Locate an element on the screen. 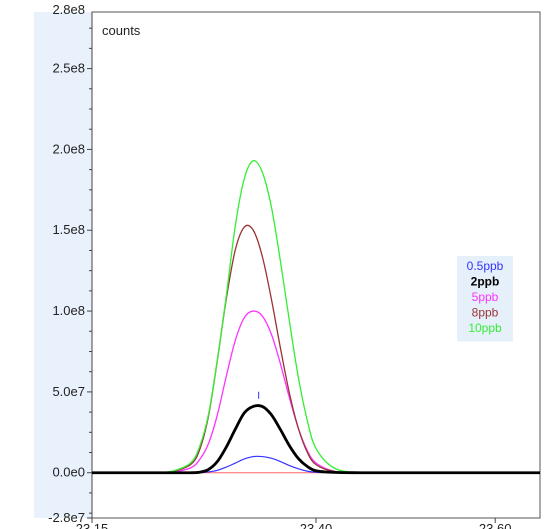 The height and width of the screenshot is (529, 550). y-top-label: 2.8e8 is located at coordinates (68, 9).